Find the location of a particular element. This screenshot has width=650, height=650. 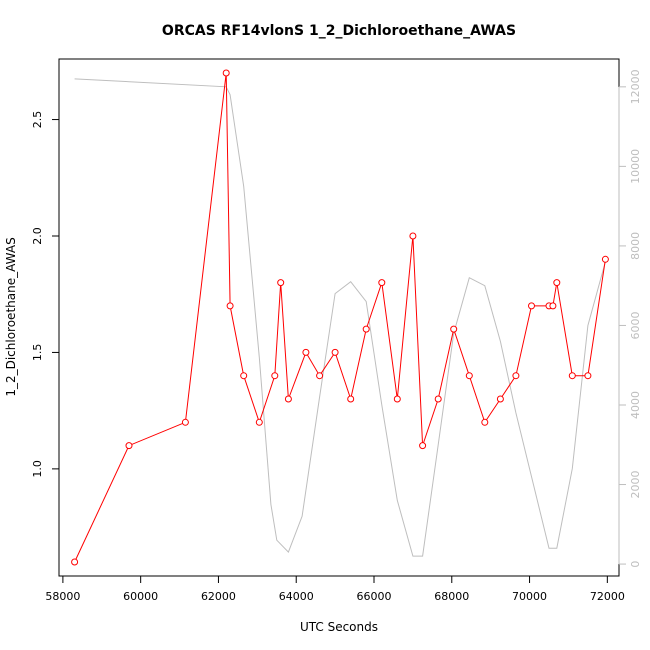

x-axis: 58000 60000 62000 64000 66000 68000 70000 72000 is located at coordinates (335, 589).